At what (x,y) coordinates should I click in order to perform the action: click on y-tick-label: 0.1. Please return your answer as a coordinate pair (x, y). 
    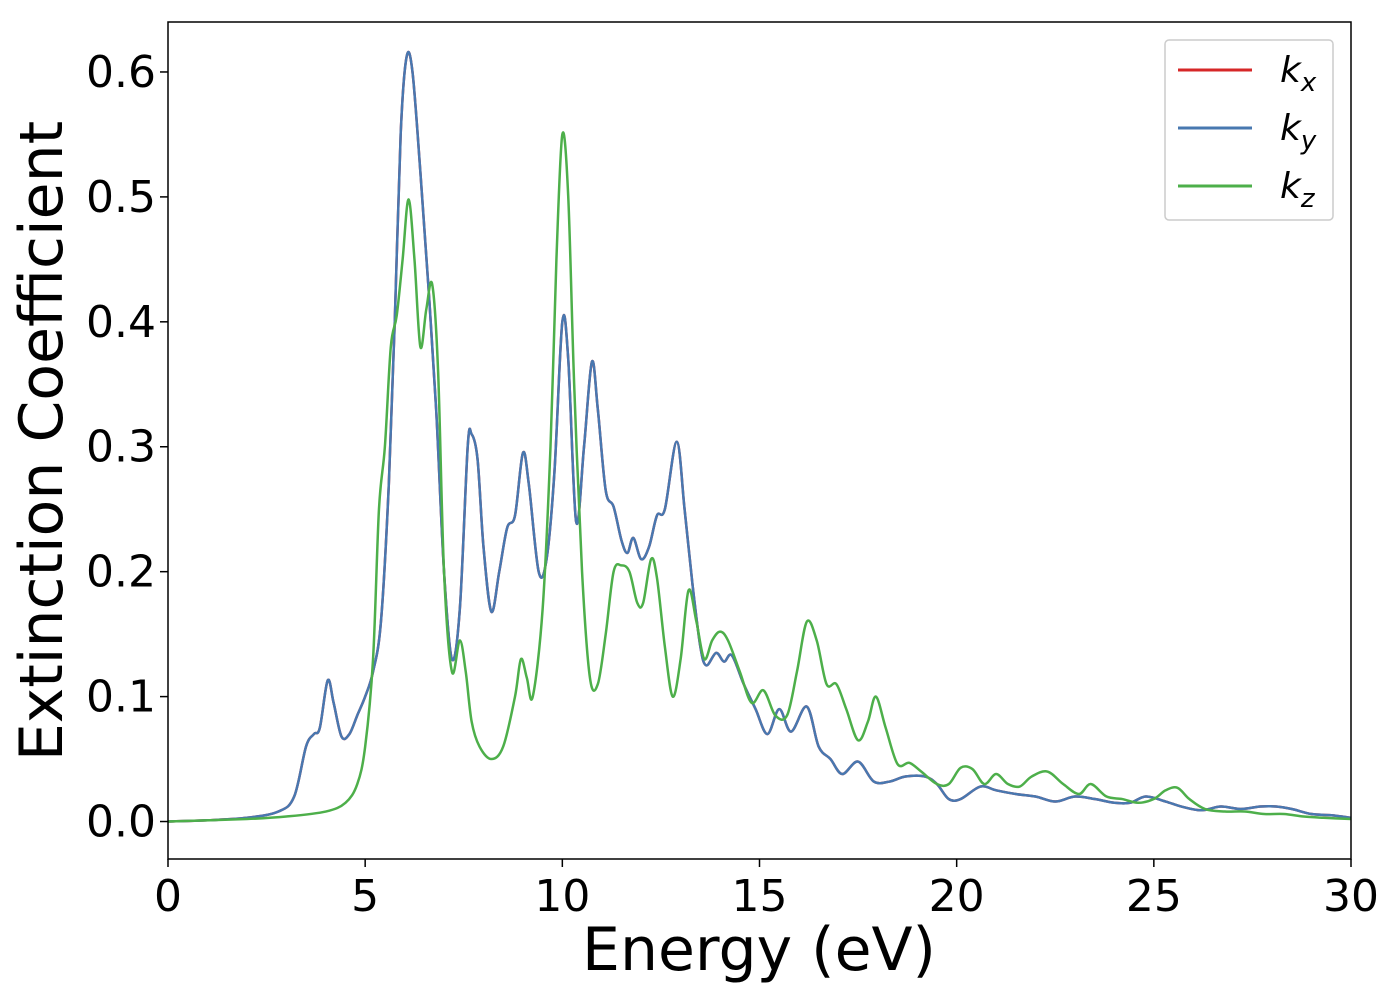
    Looking at the image, I should click on (121, 697).